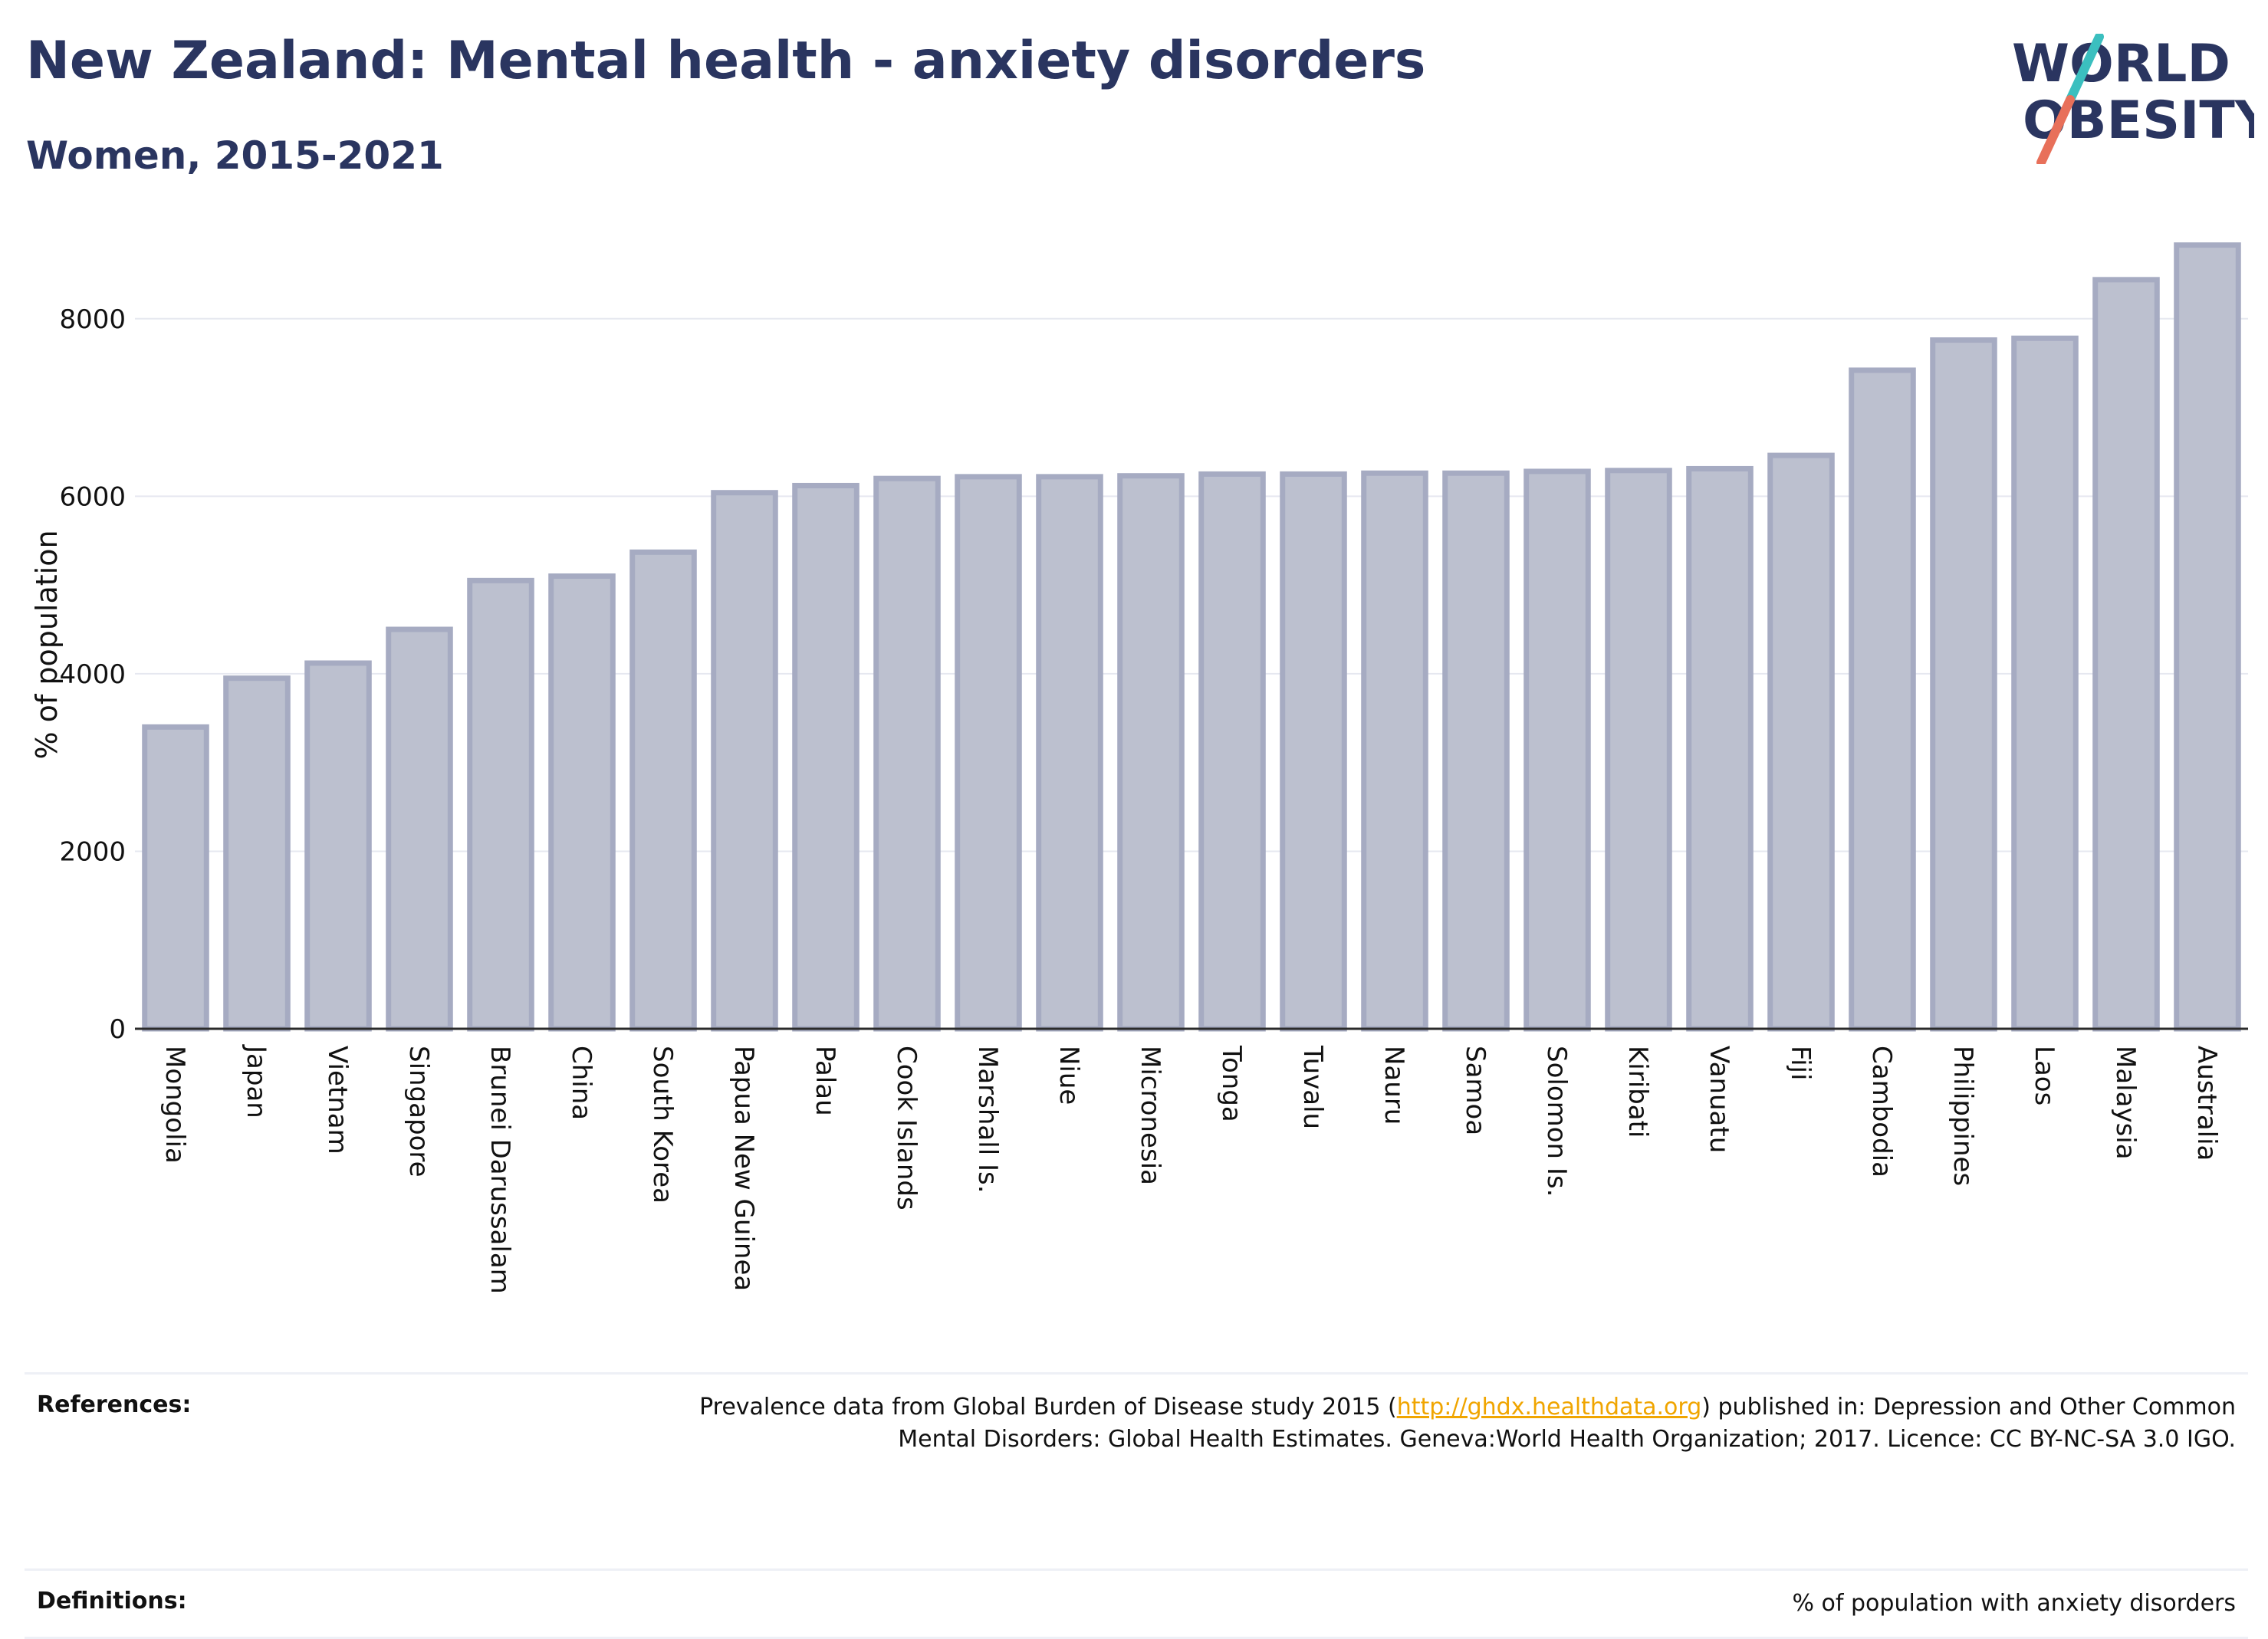 This screenshot has width=2268, height=1639. Describe the element at coordinates (1313, 752) in the screenshot. I see `bar-tuvalu` at that location.